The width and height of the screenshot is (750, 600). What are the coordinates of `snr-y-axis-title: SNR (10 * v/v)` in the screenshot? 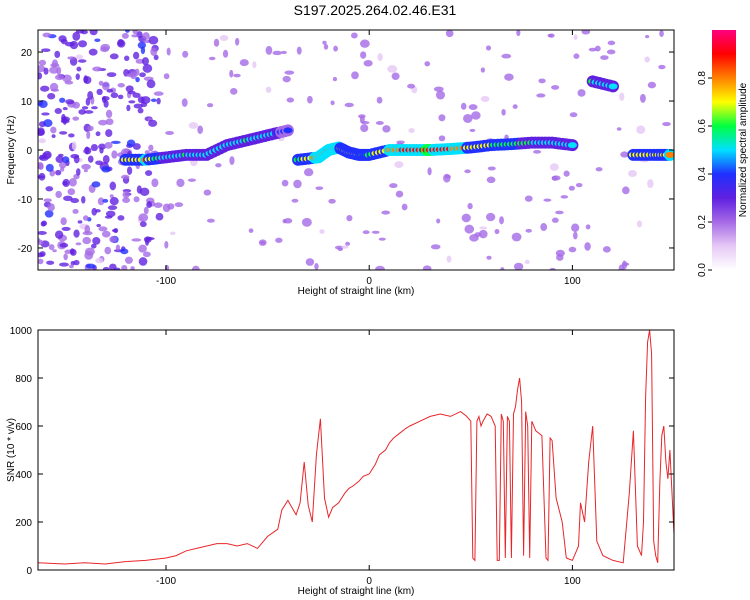 It's located at (11, 450).